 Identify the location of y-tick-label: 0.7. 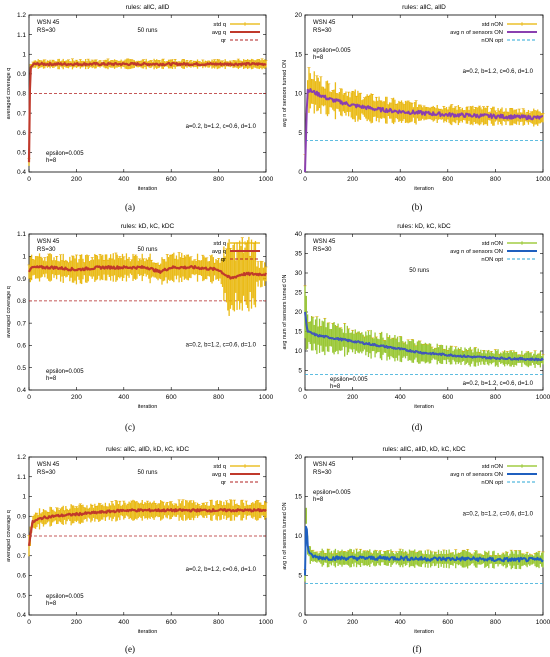
(21, 323).